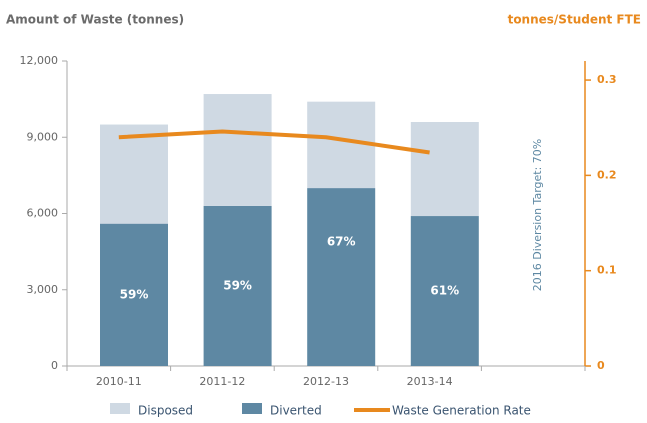 Image resolution: width=647 pixels, height=423 pixels. I want to click on bar-label: 61%, so click(444, 291).